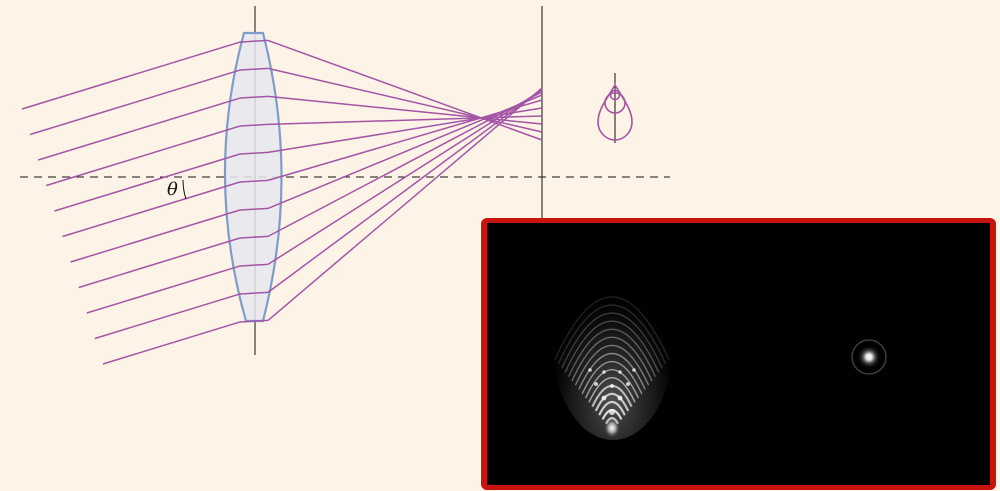  Describe the element at coordinates (615, 108) in the screenshot. I see `coma-schematic` at that location.